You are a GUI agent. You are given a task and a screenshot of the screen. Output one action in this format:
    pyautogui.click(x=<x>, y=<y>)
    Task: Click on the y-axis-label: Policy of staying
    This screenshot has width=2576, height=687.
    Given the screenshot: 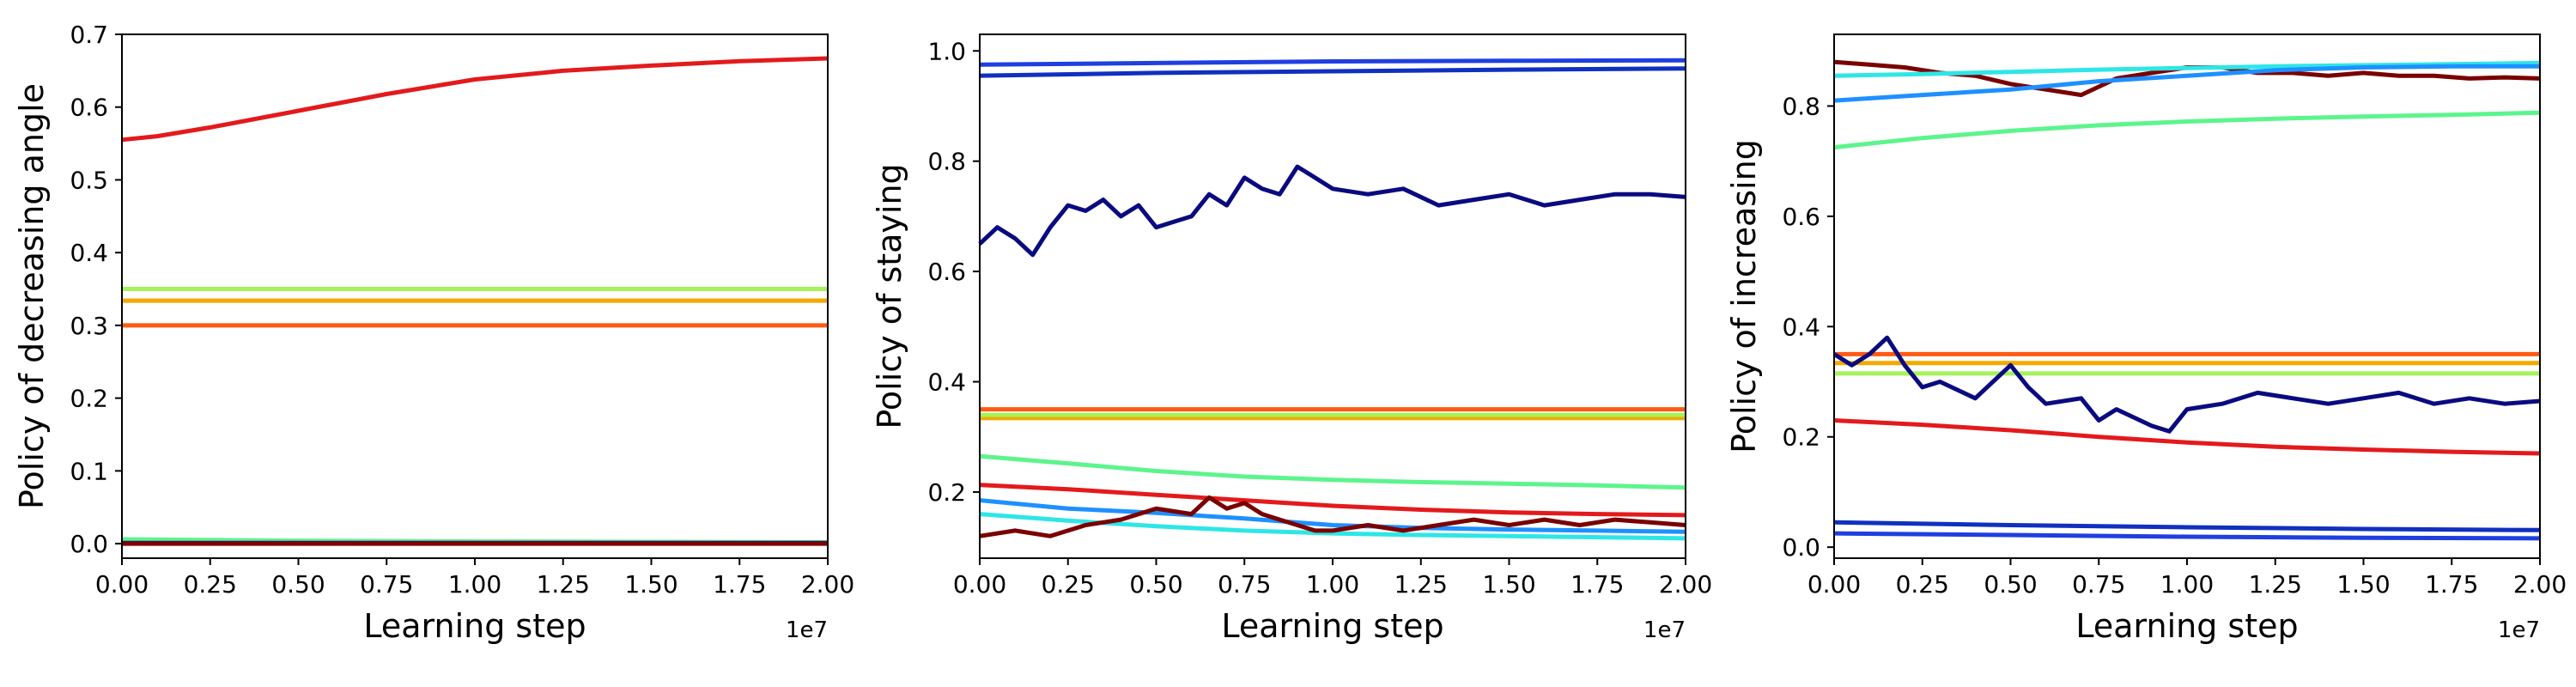 What is the action you would take?
    pyautogui.click(x=889, y=296)
    